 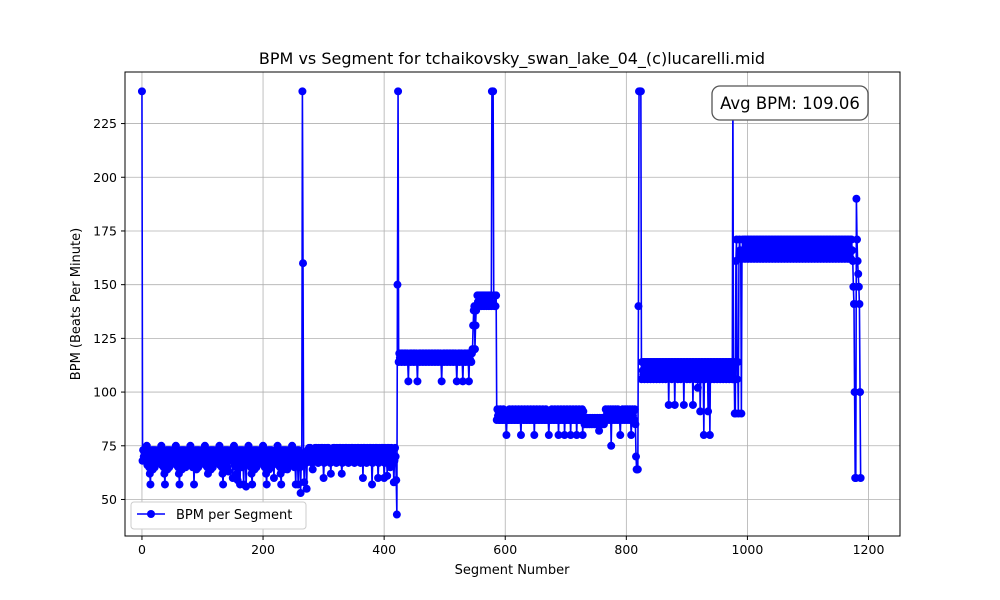 What do you see at coordinates (626, 549) in the screenshot?
I see `x-tick-label: 800` at bounding box center [626, 549].